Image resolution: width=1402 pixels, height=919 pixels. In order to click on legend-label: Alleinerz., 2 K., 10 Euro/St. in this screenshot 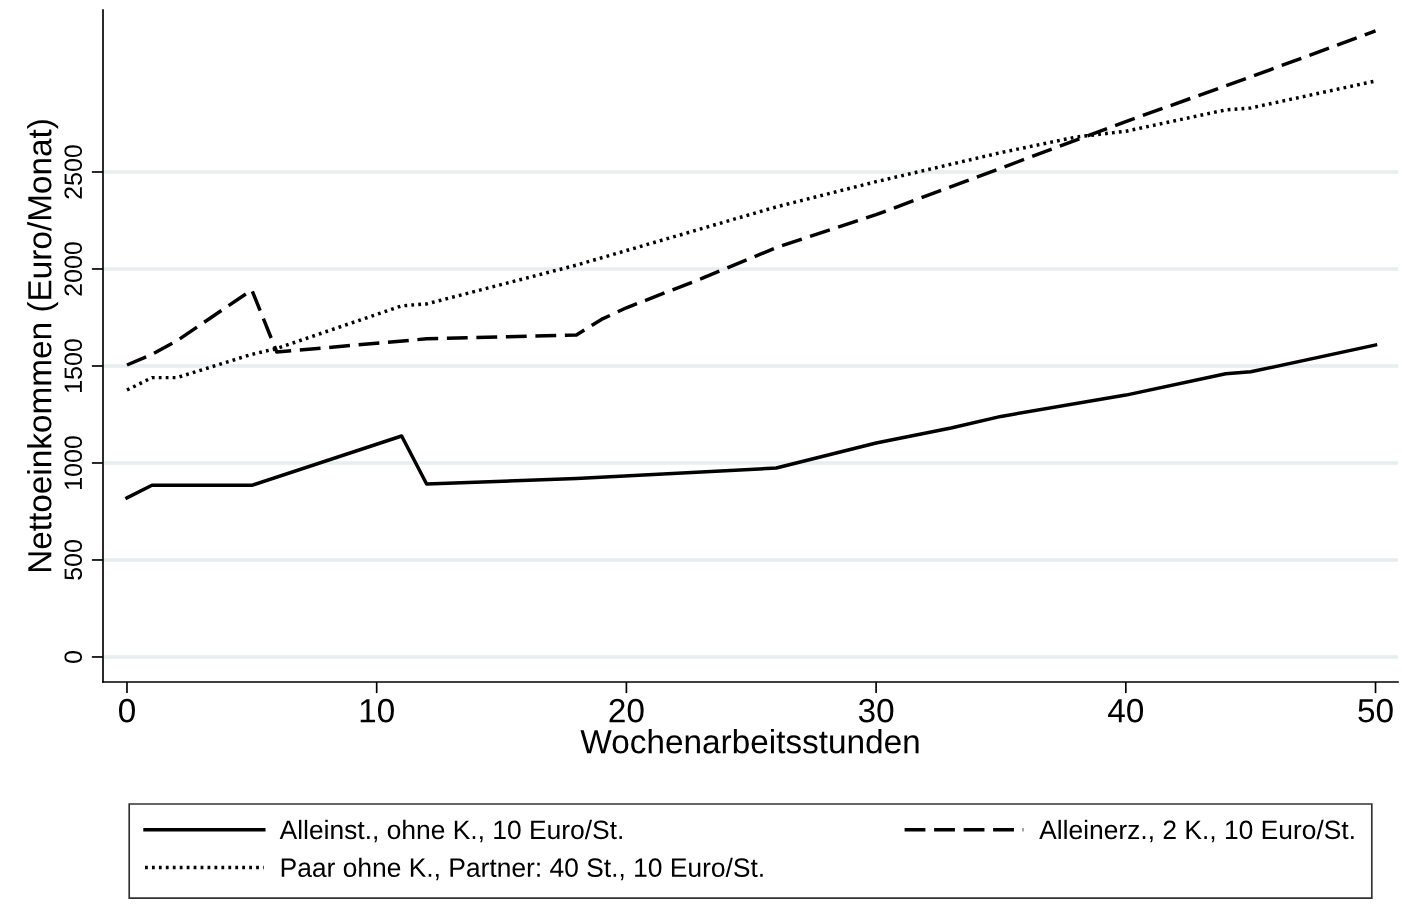, I will do `click(1196, 831)`.